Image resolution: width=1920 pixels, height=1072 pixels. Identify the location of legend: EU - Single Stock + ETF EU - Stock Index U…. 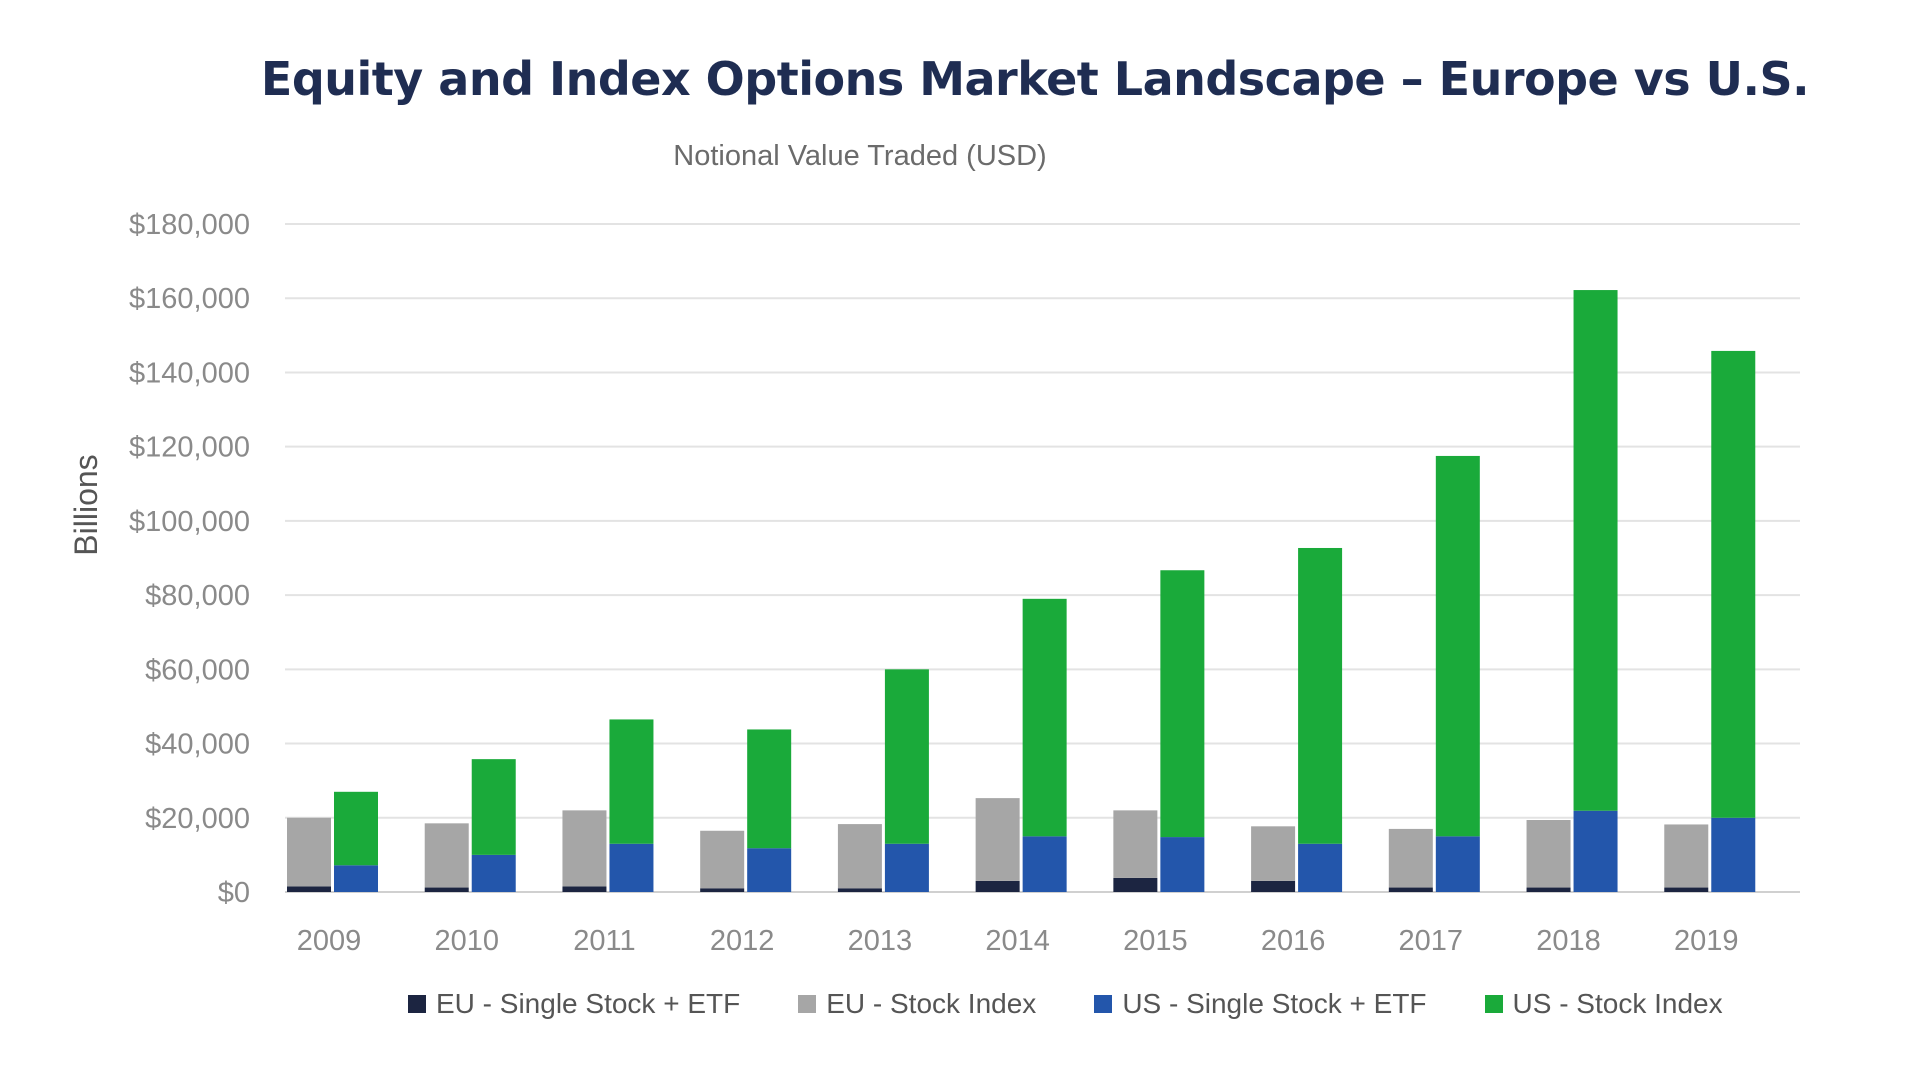
(1065, 1004).